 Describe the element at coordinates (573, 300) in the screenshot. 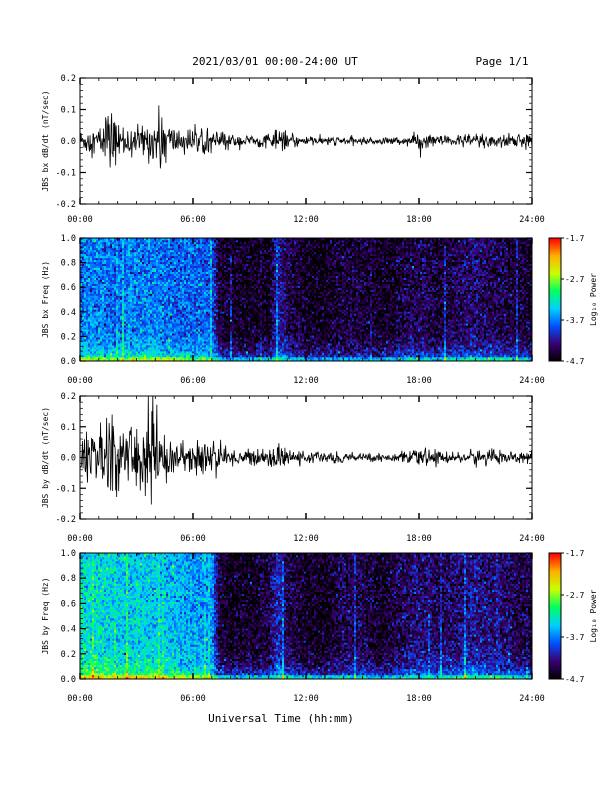

I see `bx-colorbar: -1.7 -2.7 -3.7 -4.7 Log₁₀ Power` at that location.